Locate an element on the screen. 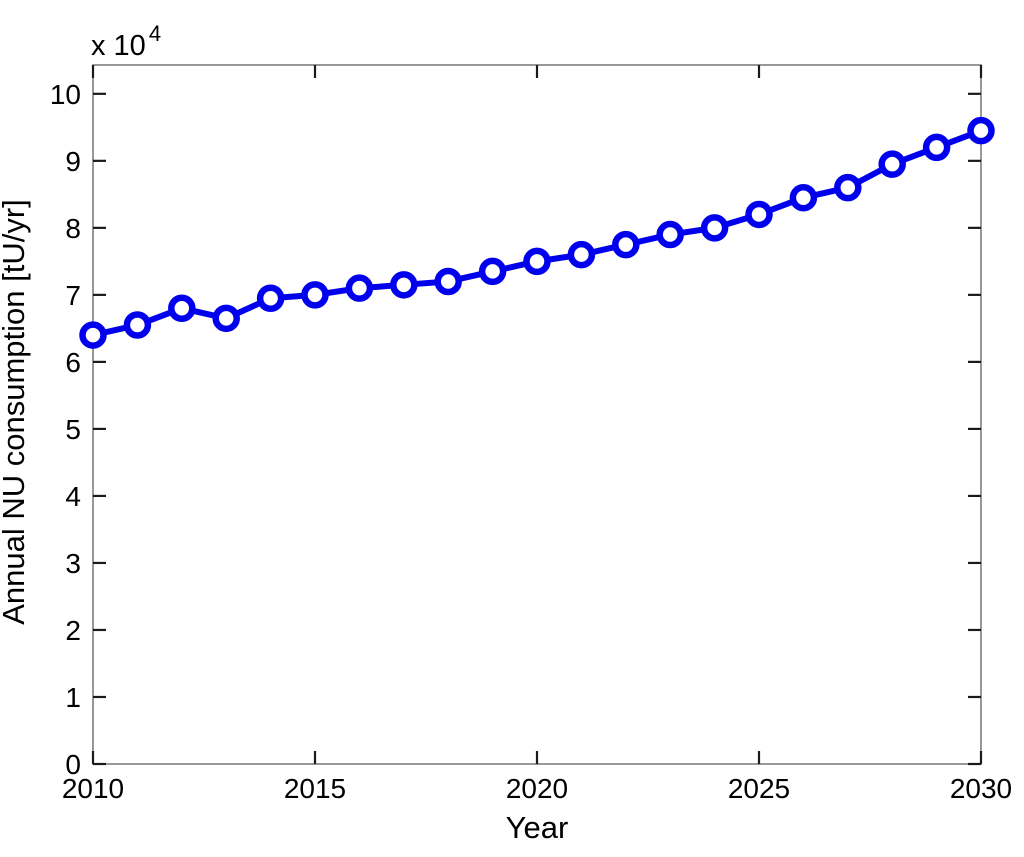 The height and width of the screenshot is (857, 1024). y-axis-multiplier-base: x 10 is located at coordinates (118, 46).